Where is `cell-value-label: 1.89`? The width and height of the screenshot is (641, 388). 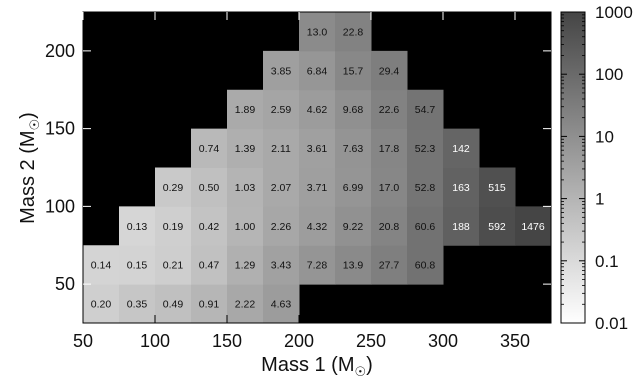
cell-value-label: 1.89 is located at coordinates (245, 110).